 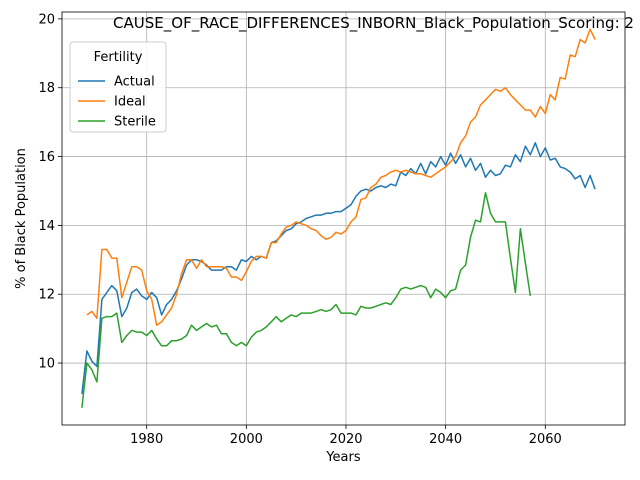 I want to click on y-tick-label: 14, so click(x=46, y=226).